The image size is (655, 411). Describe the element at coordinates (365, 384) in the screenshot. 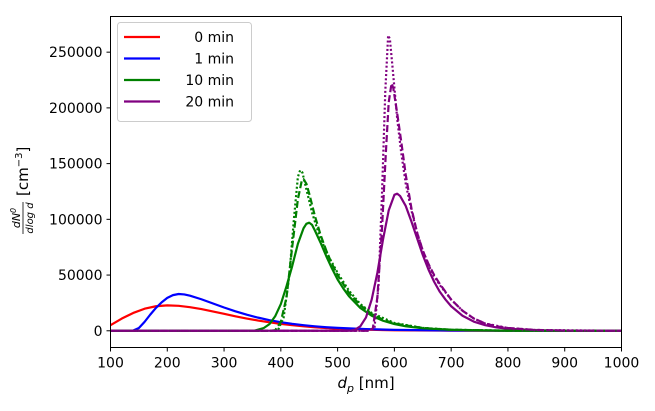

I see `x-axis-title: dp [nm]` at that location.